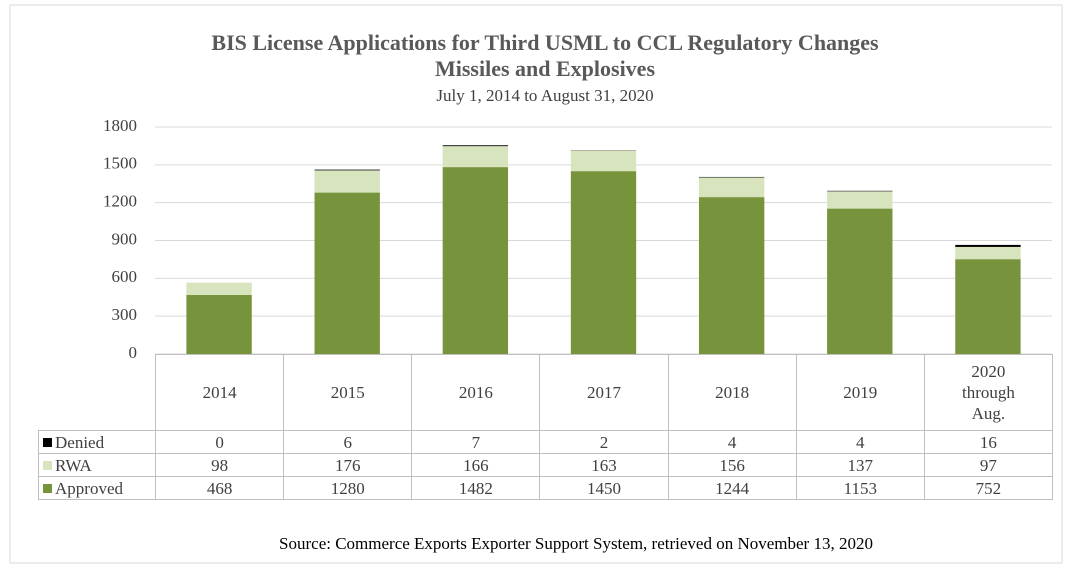 The width and height of the screenshot is (1067, 571). What do you see at coordinates (860, 465) in the screenshot?
I see `data-label: 137` at bounding box center [860, 465].